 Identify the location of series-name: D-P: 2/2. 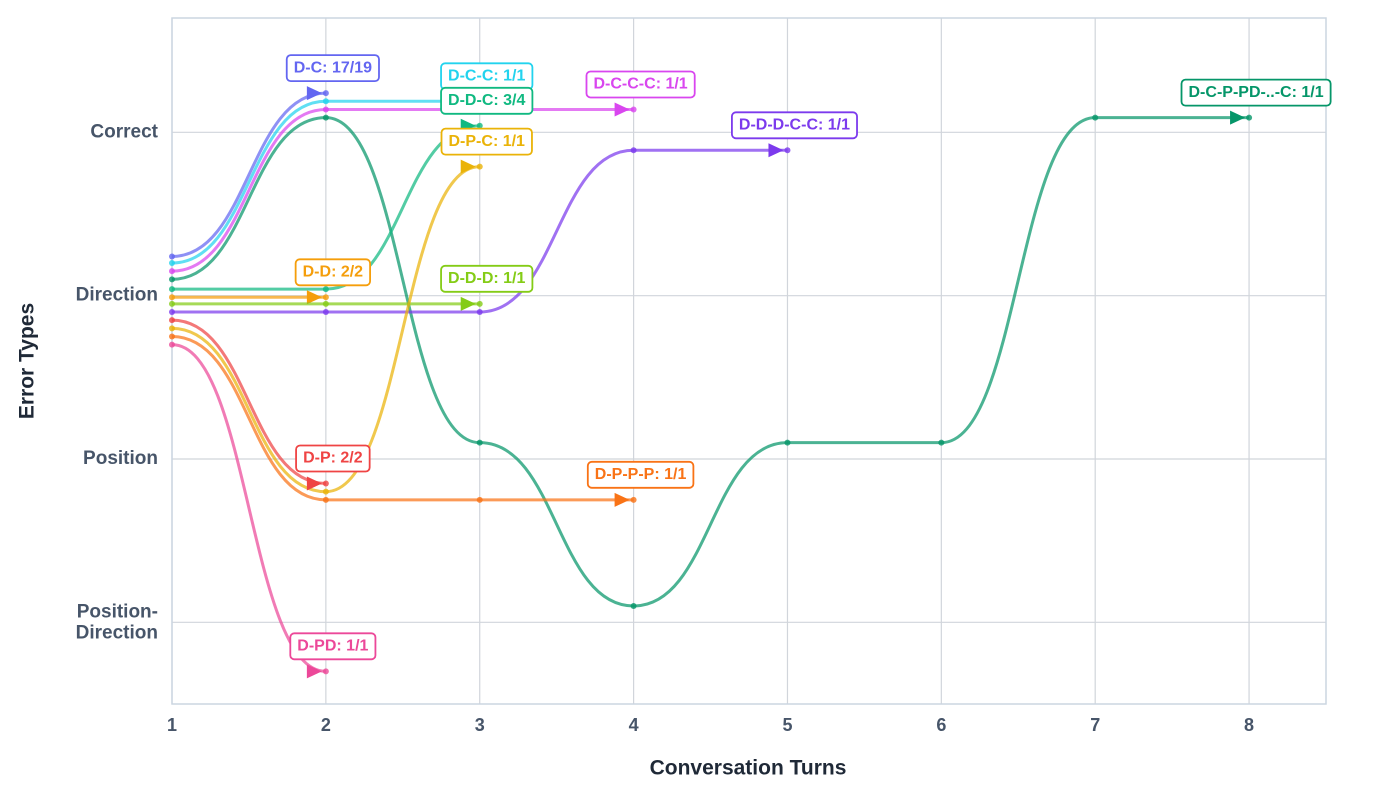
(333, 458).